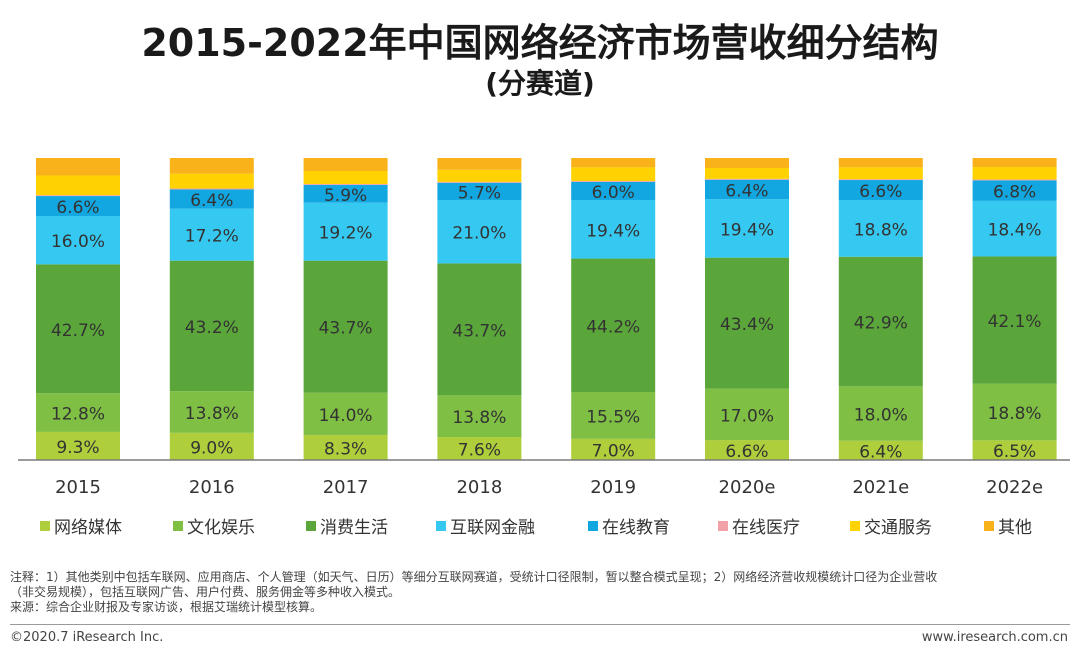  What do you see at coordinates (636, 528) in the screenshot?
I see `legend-label: 在线教育` at bounding box center [636, 528].